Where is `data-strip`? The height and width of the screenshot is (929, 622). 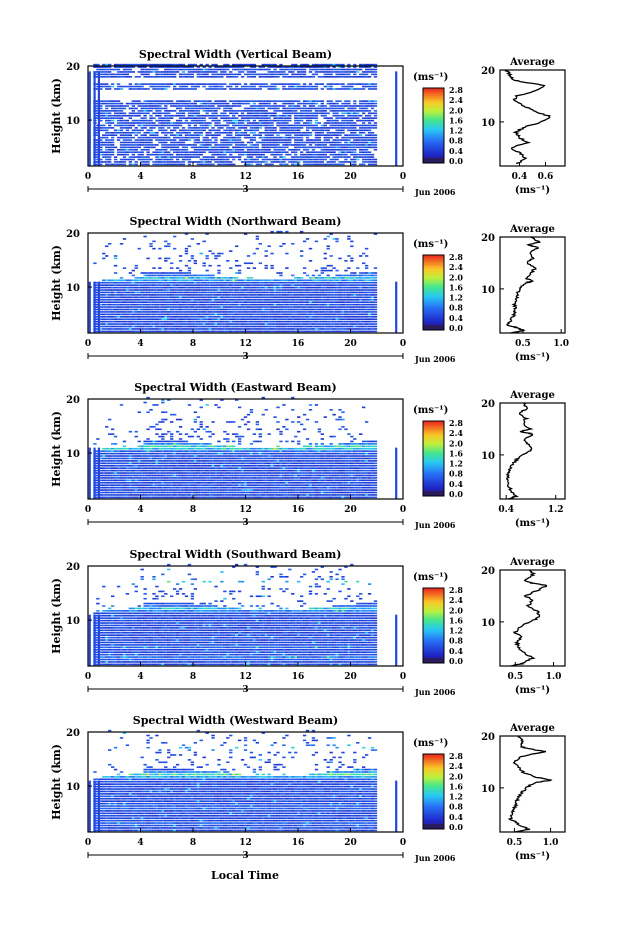 data-strip is located at coordinates (94, 119).